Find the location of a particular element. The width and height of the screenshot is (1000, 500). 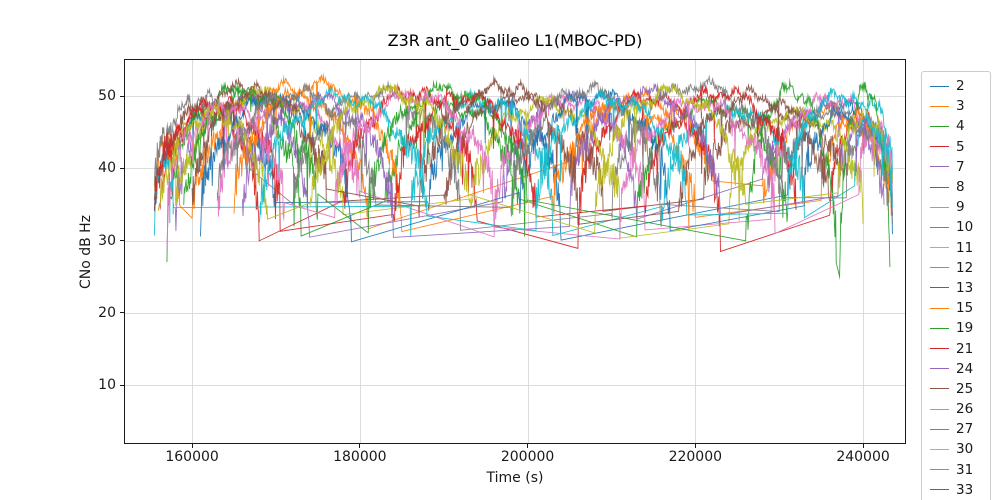

legend: 2 3 4 5 7 8 9 10 11 12 13 15 19 21 24 25 26 27 30 31 33 is located at coordinates (956, 285).